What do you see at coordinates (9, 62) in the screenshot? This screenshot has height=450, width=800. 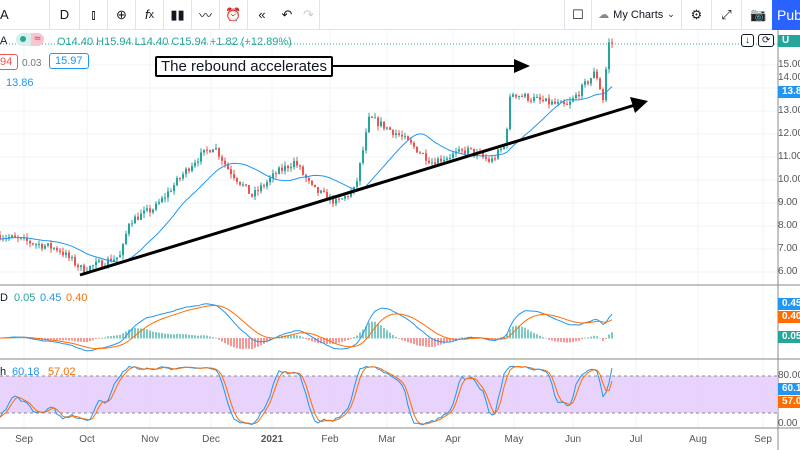 I see `sell-button: 94` at bounding box center [9, 62].